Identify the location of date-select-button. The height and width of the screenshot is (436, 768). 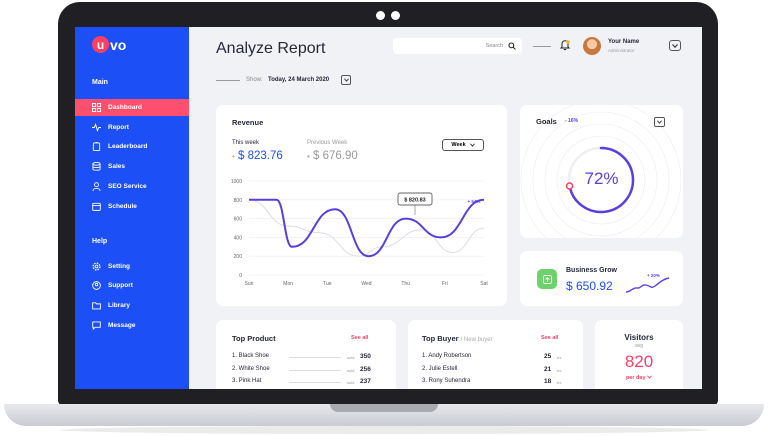
(346, 80).